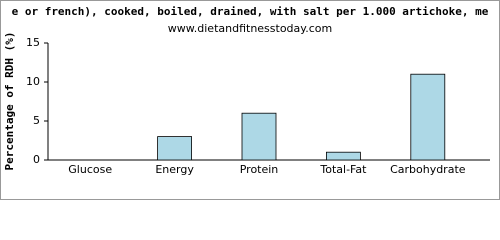 The image size is (500, 240). I want to click on y-axis-label: Percentage of RDH (%), so click(9, 100).